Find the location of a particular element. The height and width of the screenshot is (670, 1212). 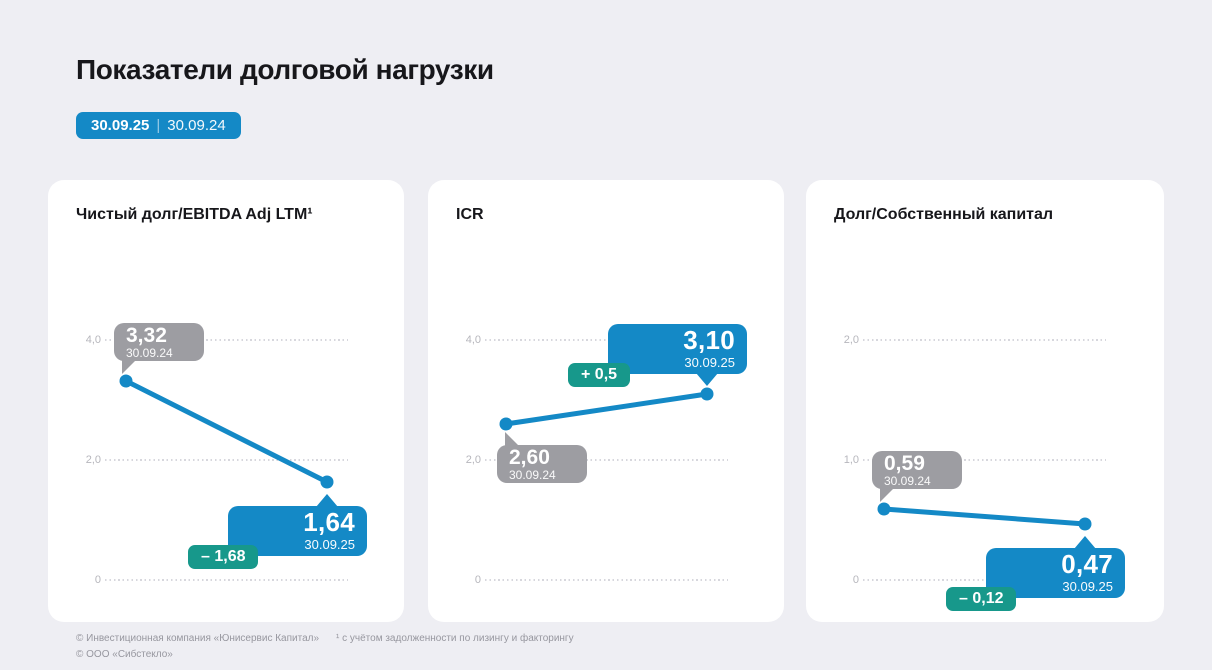

tick-label: 1,0 is located at coordinates (851, 460).